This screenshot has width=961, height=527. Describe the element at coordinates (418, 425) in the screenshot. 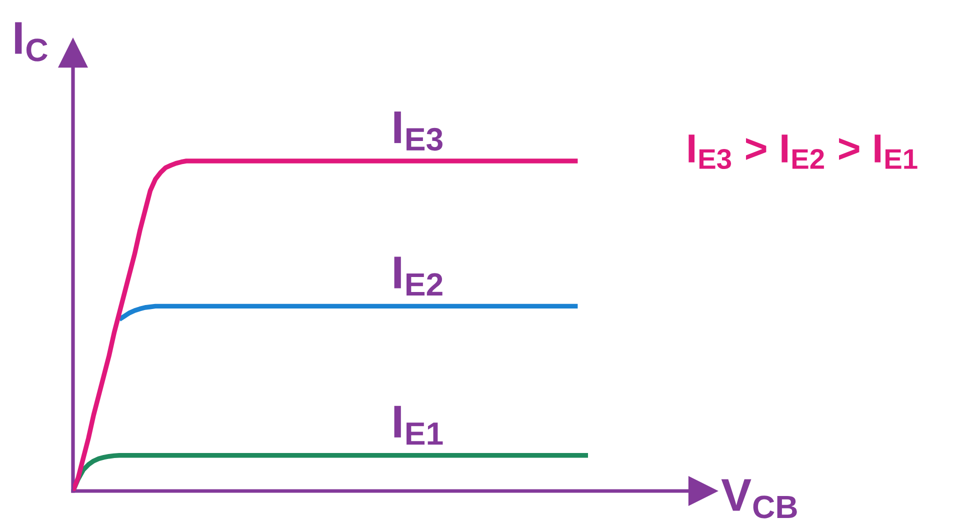

I see `series-label: I$_{E1}$` at that location.